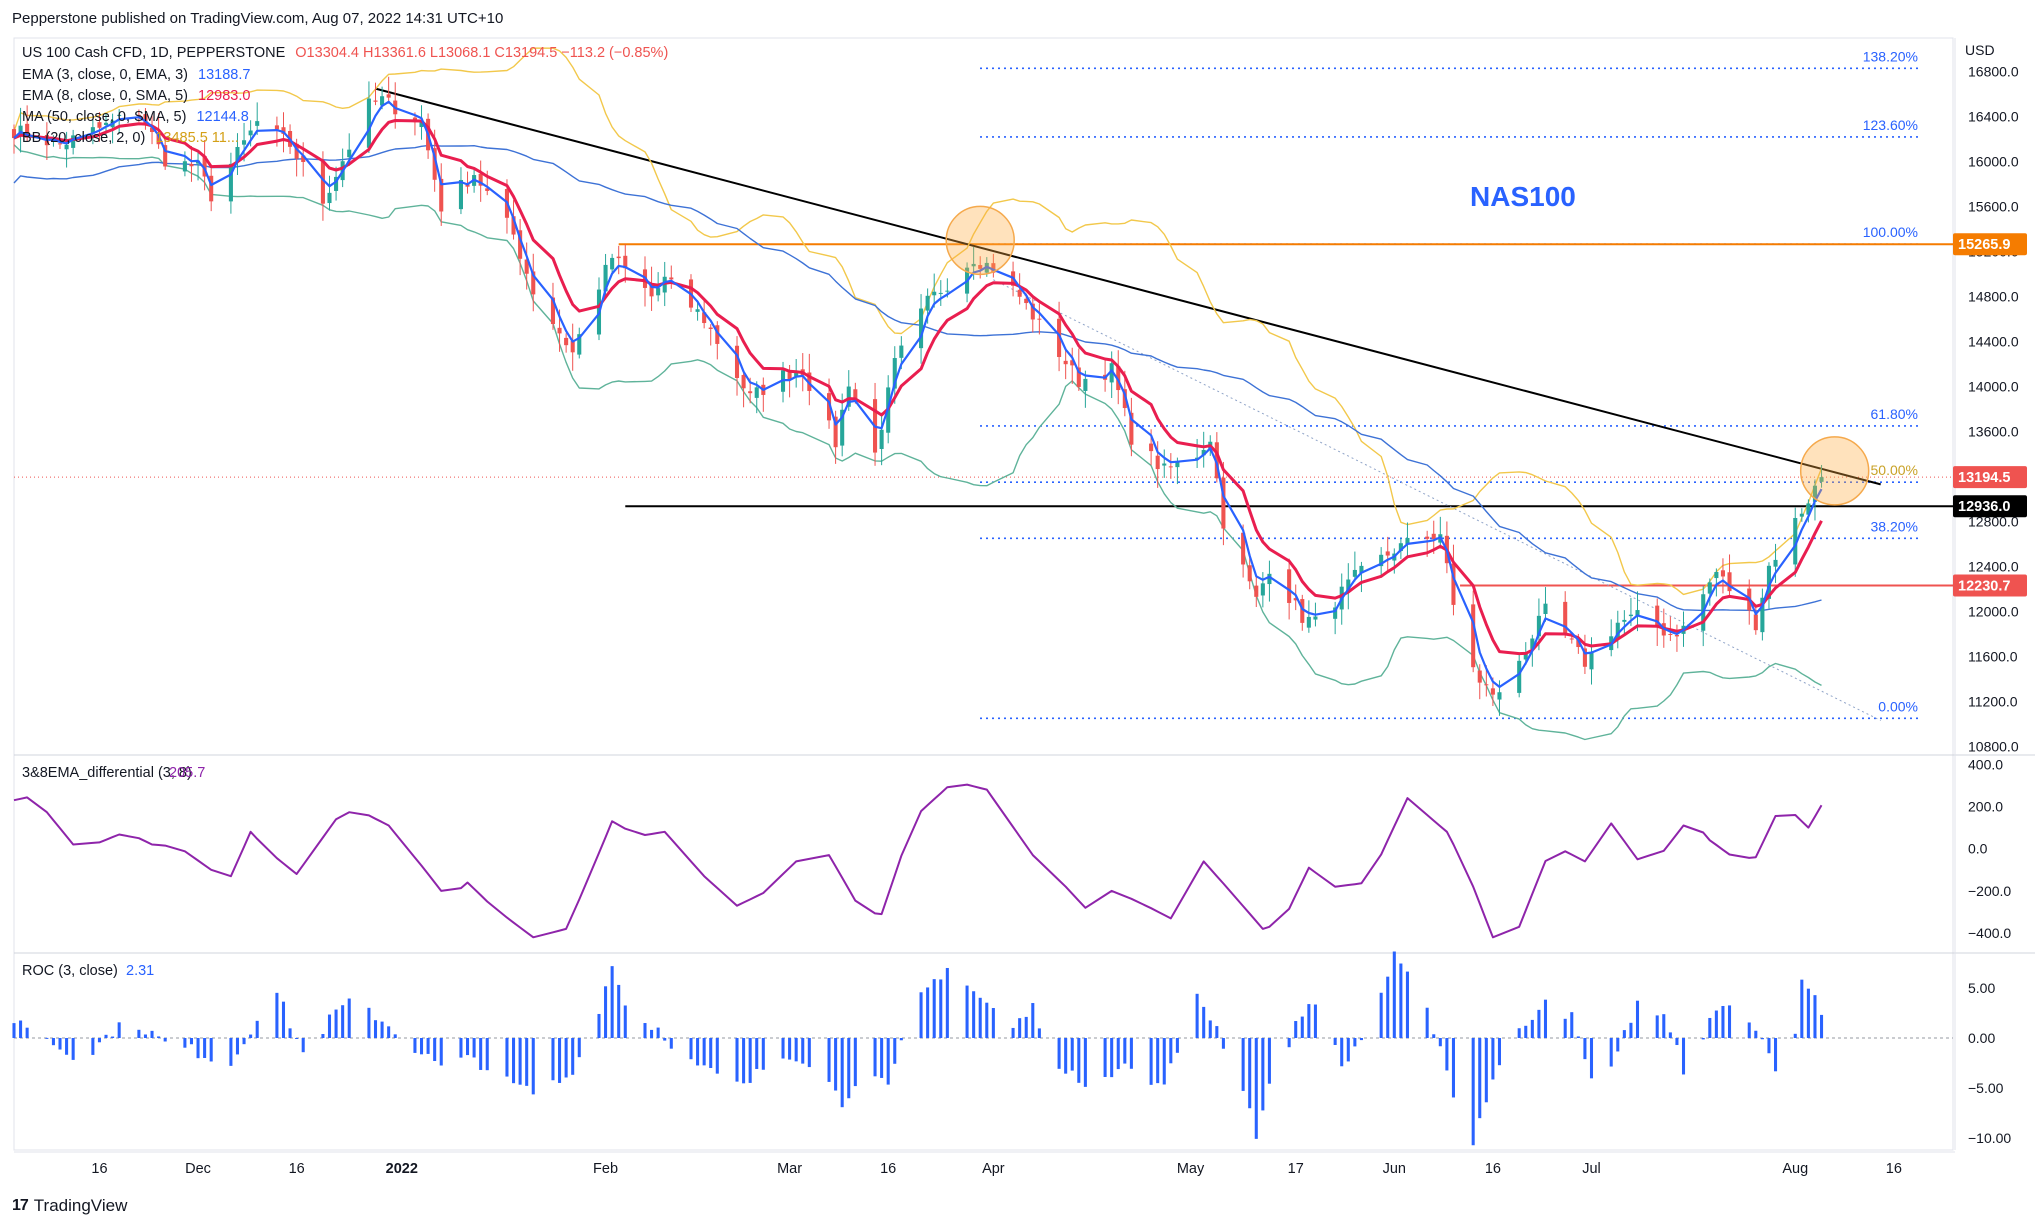 This screenshot has width=2044, height=1225. Describe the element at coordinates (1591, 1169) in the screenshot. I see `time-tick-label: Jul` at that location.